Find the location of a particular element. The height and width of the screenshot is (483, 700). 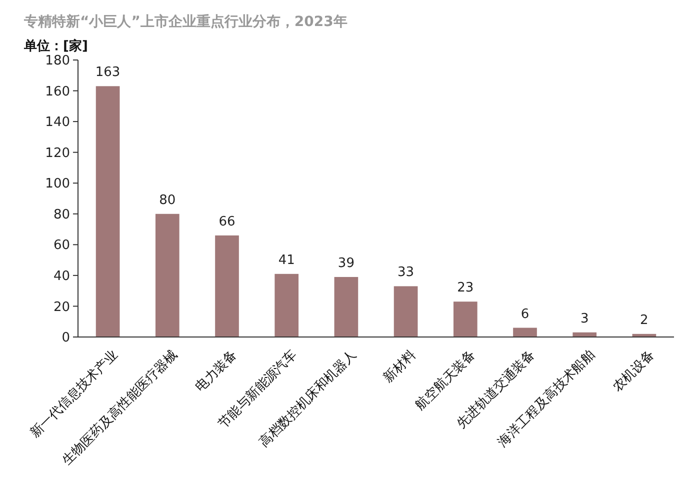

x-tick-label: 农机设备 is located at coordinates (634, 372).